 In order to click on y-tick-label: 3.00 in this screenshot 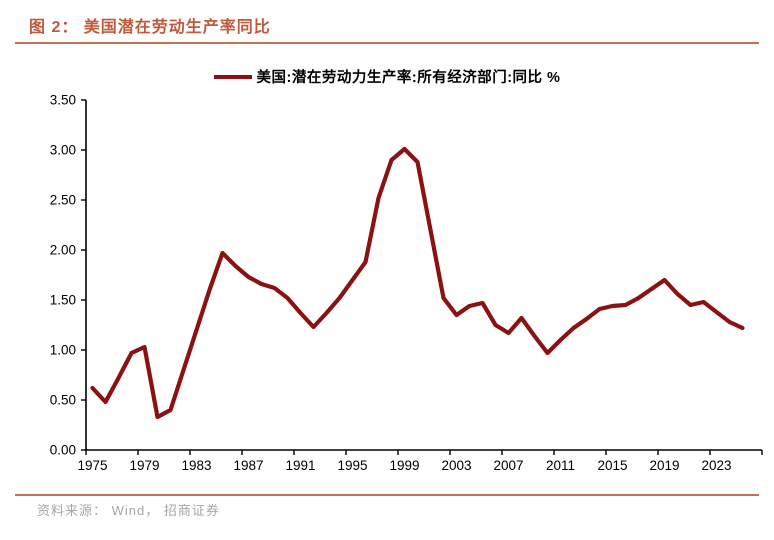, I will do `click(63, 150)`.